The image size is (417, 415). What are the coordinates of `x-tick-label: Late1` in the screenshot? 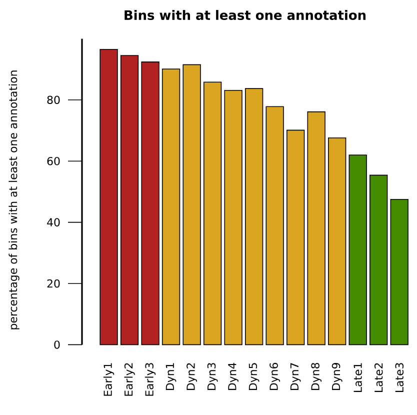 It's located at (358, 377).